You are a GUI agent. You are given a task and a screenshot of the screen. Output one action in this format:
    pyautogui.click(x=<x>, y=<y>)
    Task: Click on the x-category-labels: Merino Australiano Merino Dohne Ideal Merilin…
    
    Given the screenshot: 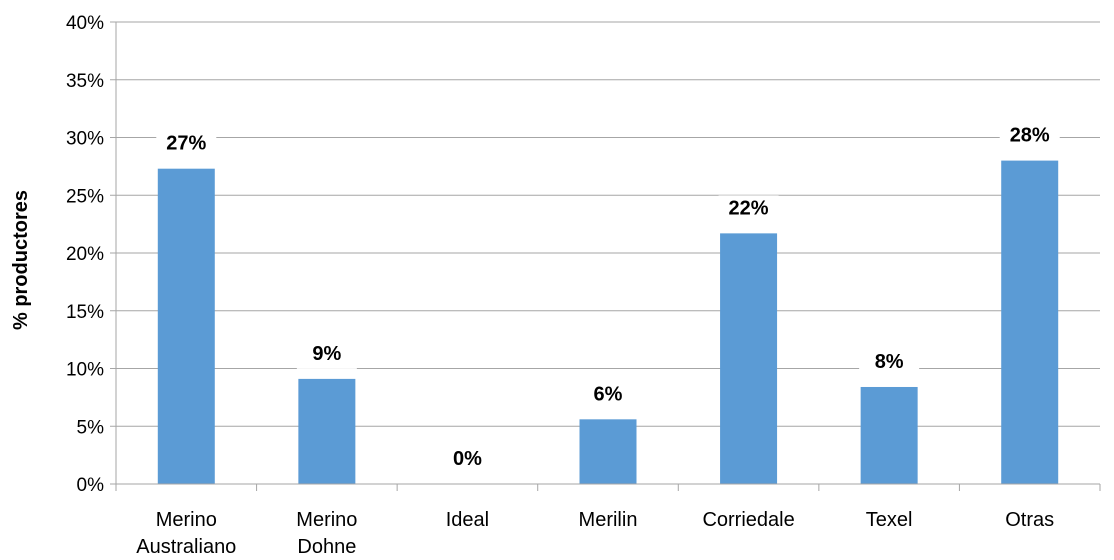 What is the action you would take?
    pyautogui.click(x=595, y=533)
    